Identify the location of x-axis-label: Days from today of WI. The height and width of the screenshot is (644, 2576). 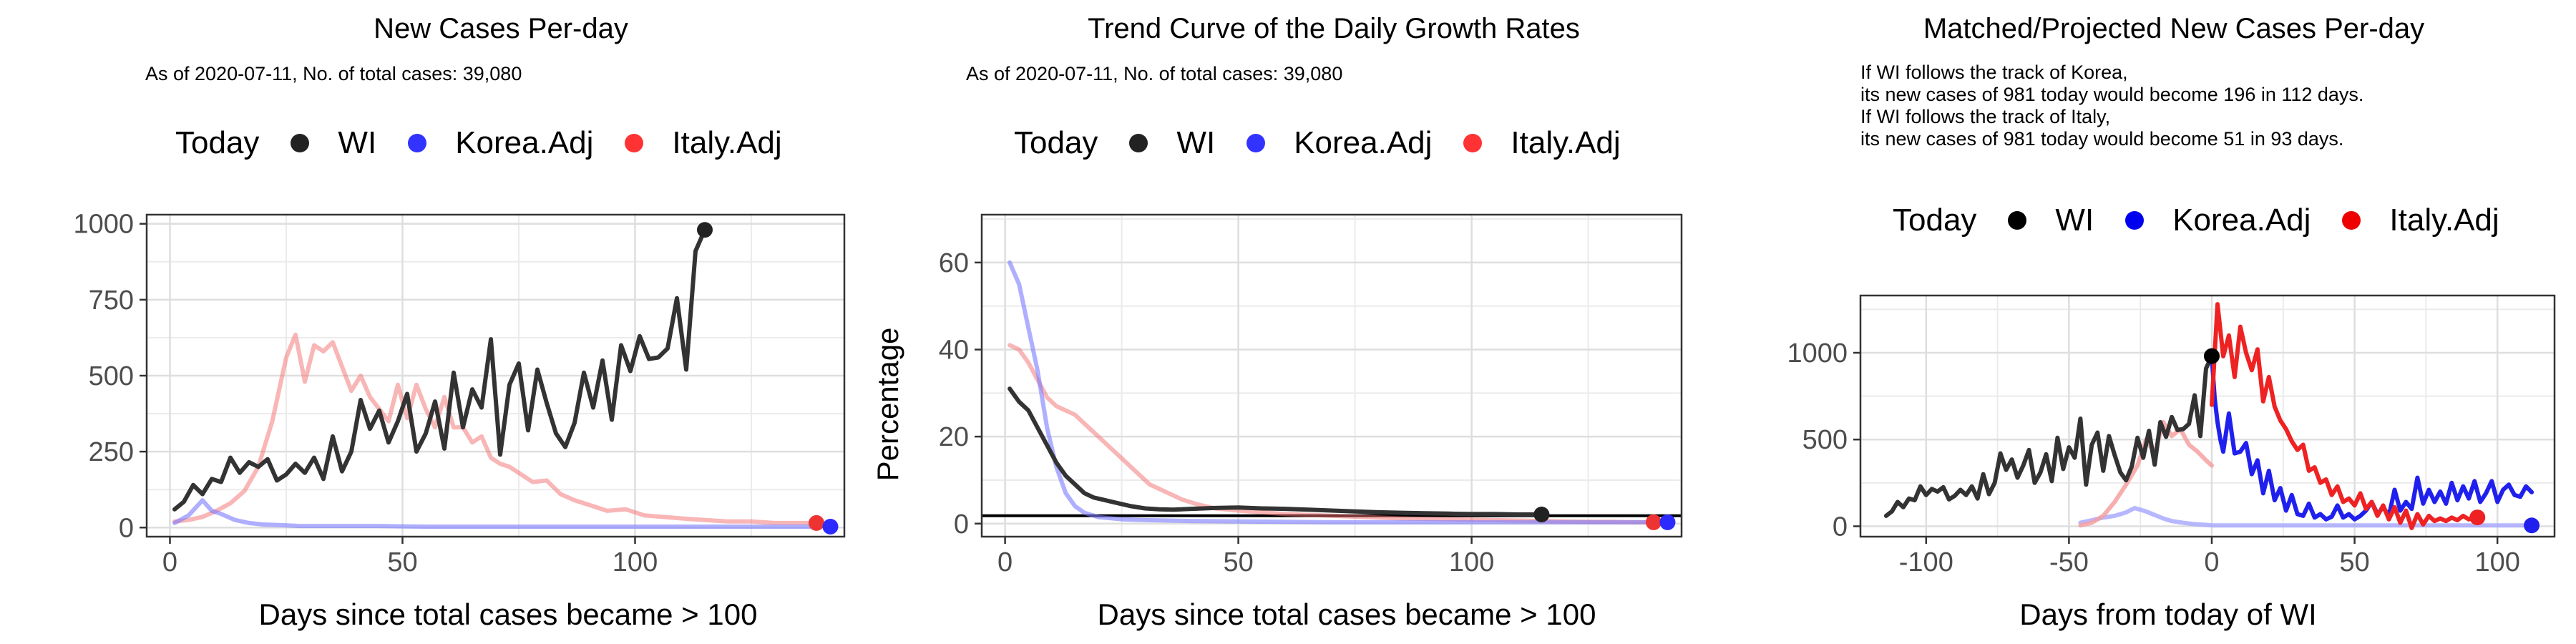
(2167, 614).